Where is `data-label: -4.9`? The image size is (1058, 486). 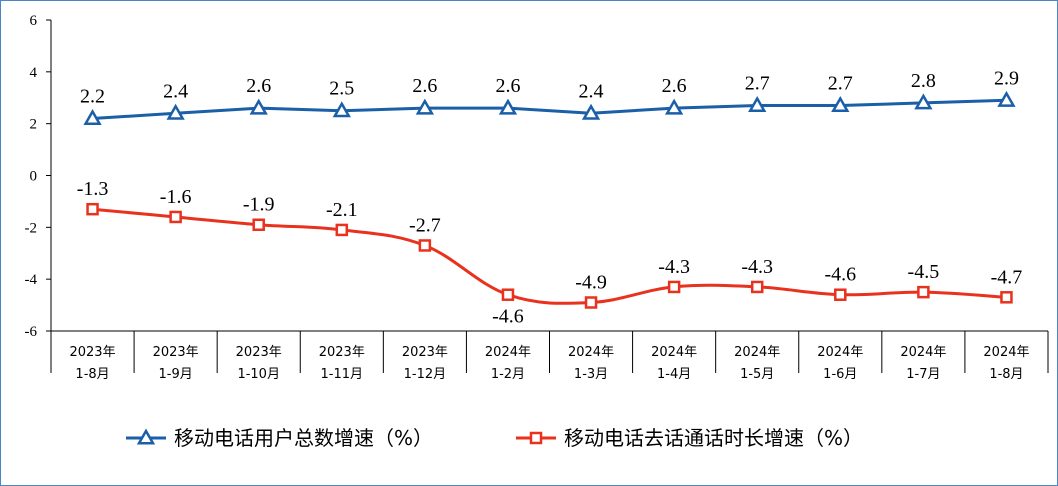
data-label: -4.9 is located at coordinates (591, 282).